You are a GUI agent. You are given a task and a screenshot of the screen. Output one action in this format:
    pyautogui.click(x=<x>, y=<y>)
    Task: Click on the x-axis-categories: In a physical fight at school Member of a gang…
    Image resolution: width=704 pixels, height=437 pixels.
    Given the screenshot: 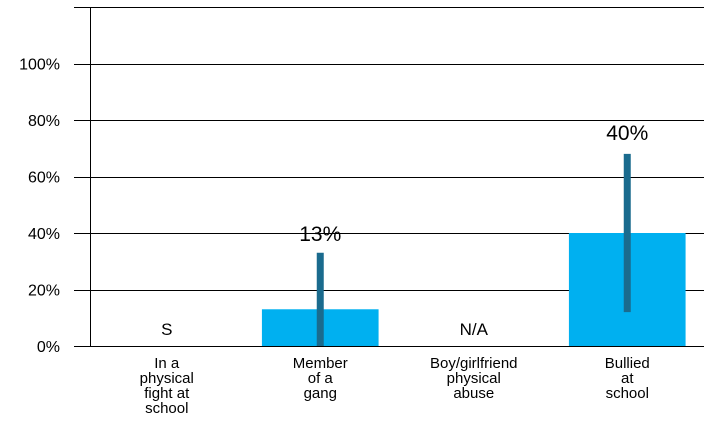 What is the action you would take?
    pyautogui.click(x=395, y=386)
    